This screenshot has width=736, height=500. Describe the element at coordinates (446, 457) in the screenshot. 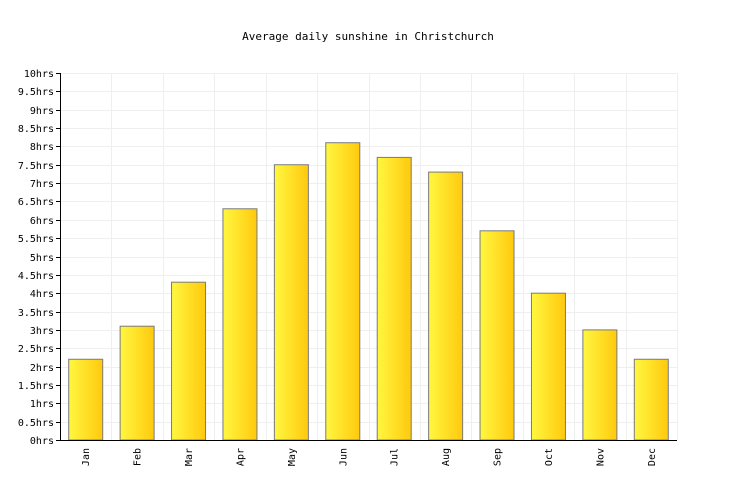

I see `x-tick-label: Aug` at that location.